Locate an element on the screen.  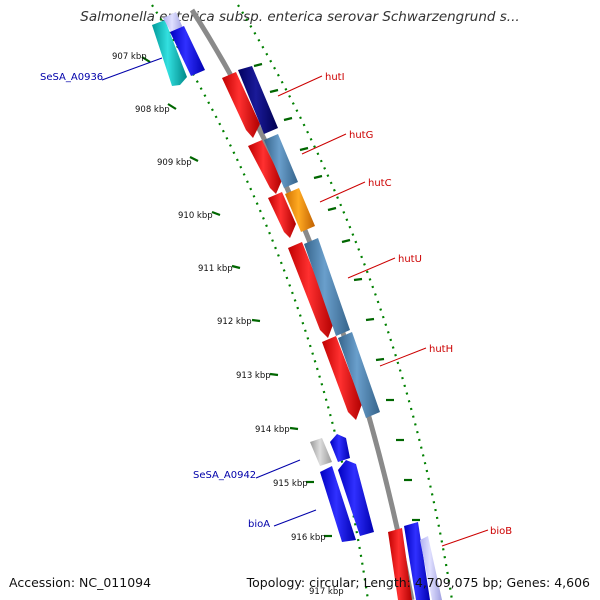
gene-label-SeSA_A0942: SeSA_A0942 is located at coordinates (224, 475).